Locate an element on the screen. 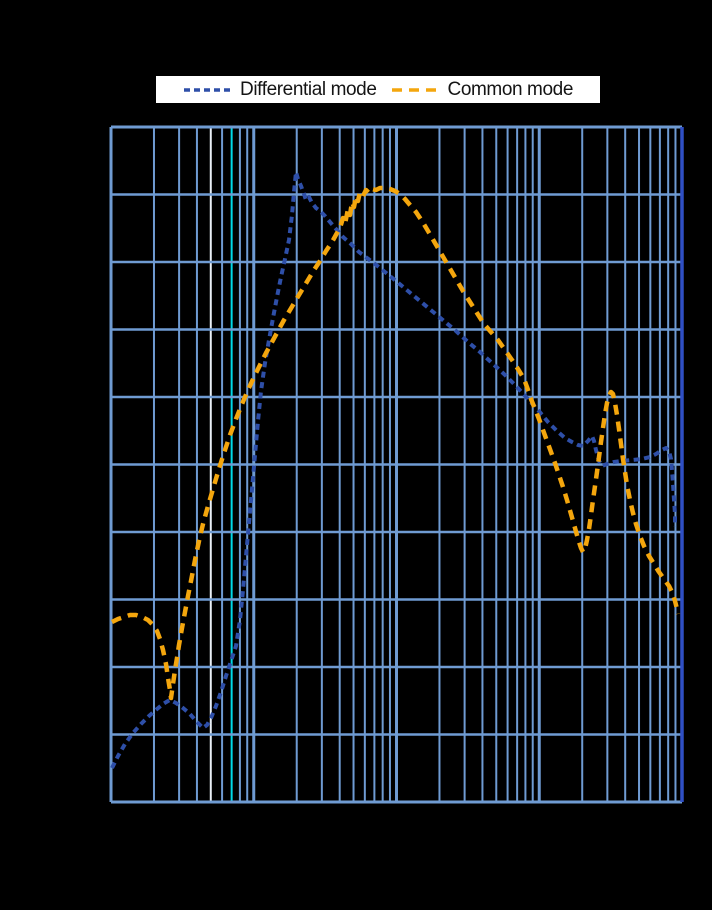  differential-mode-dash-icon is located at coordinates (209, 89).